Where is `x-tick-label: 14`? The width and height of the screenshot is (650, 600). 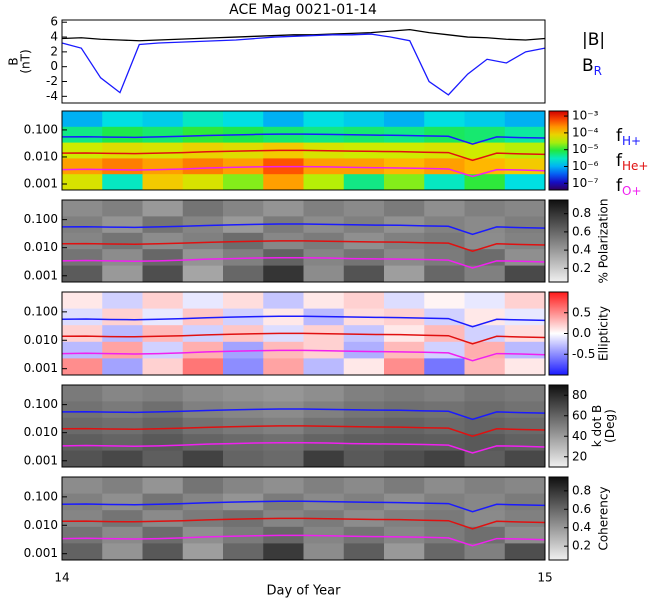 x-tick-label: 14 is located at coordinates (61, 578).